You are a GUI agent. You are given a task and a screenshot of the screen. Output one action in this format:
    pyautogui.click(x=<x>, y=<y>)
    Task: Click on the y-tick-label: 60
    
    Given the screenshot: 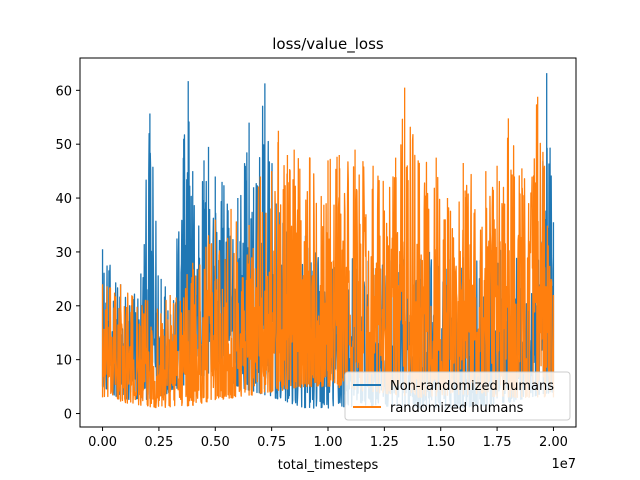 What is the action you would take?
    pyautogui.click(x=63, y=91)
    